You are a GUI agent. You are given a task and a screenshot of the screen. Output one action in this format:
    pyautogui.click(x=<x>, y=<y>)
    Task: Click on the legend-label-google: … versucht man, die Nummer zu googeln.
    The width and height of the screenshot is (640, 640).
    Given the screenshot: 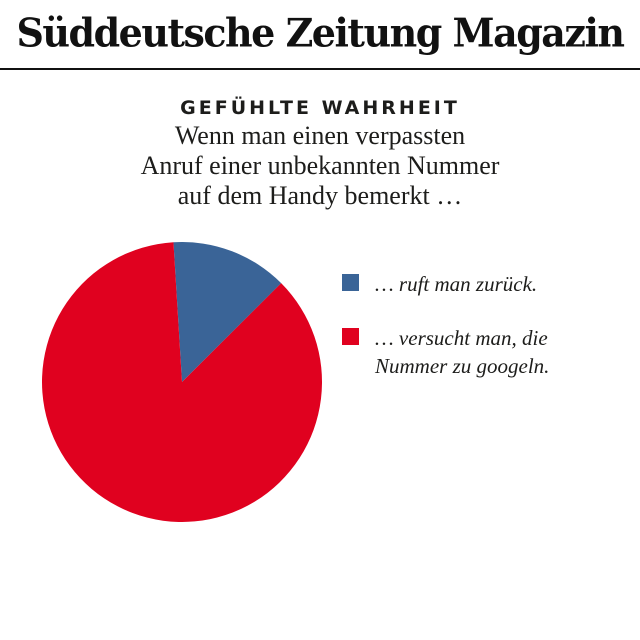 What is the action you would take?
    pyautogui.click(x=462, y=352)
    